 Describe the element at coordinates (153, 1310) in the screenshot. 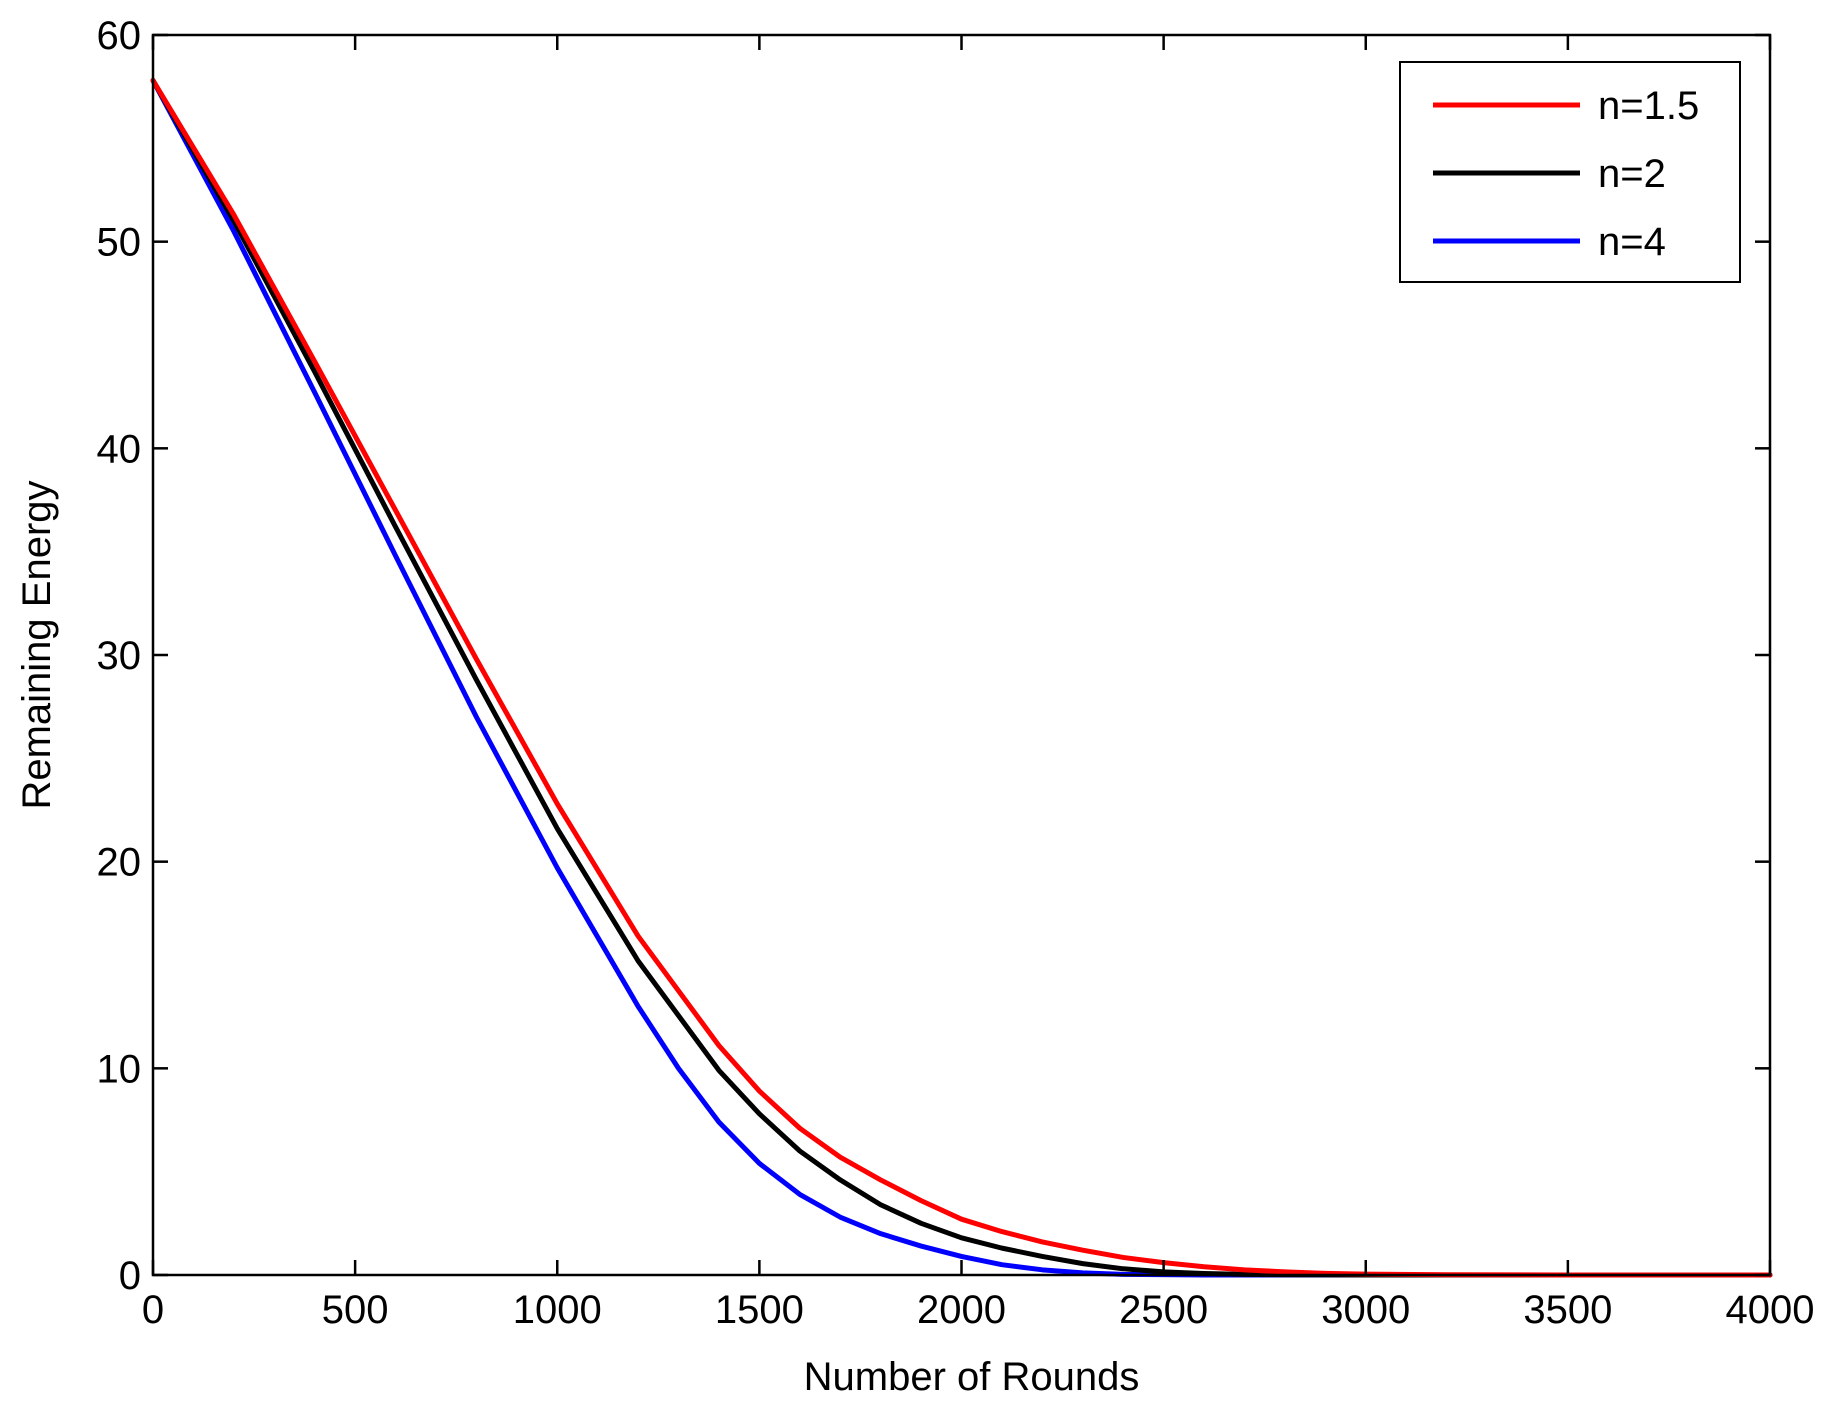

I see `x-tick-label: 0` at that location.